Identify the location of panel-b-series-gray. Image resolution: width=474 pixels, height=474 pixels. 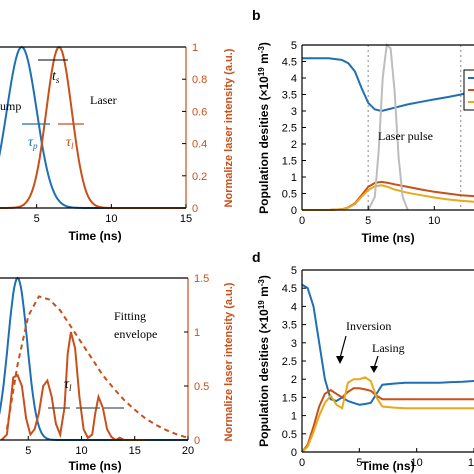
(388, 127).